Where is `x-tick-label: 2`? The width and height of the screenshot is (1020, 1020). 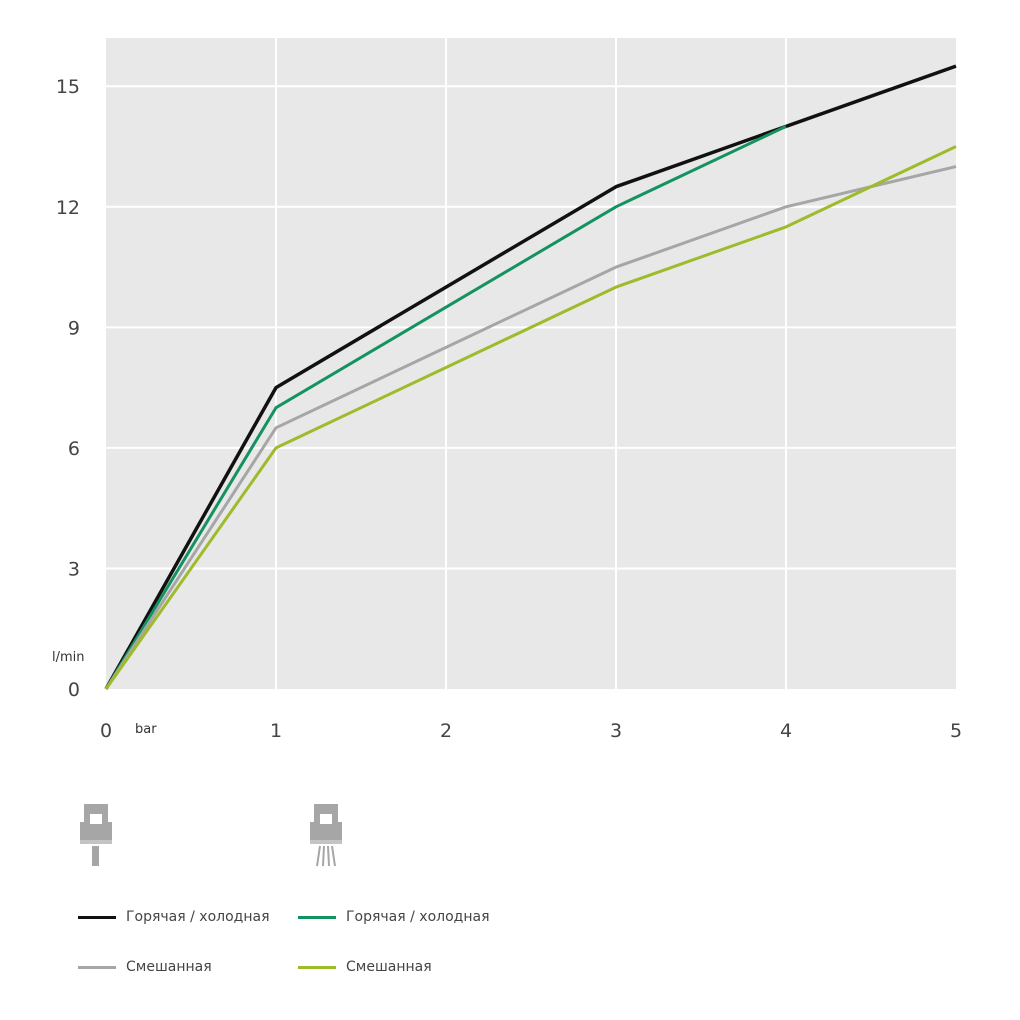
x-tick-label: 2 is located at coordinates (446, 731).